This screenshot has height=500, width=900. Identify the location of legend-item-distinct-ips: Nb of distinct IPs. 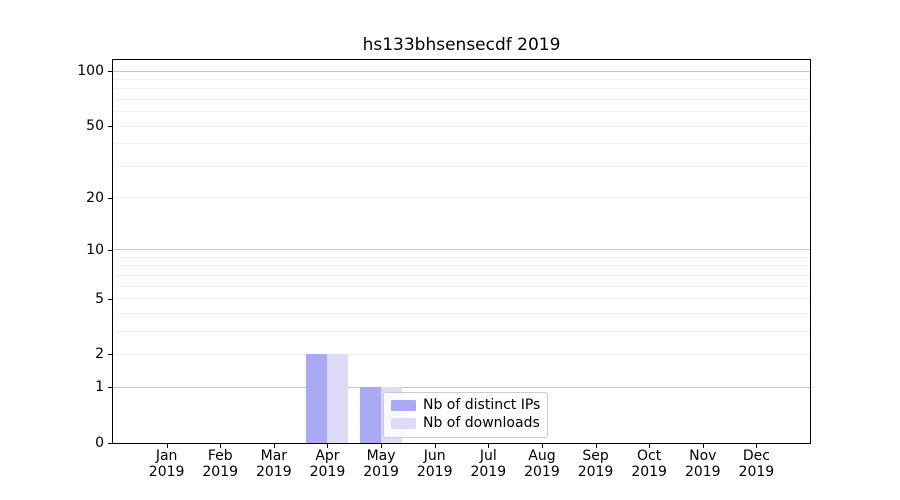
(465, 405).